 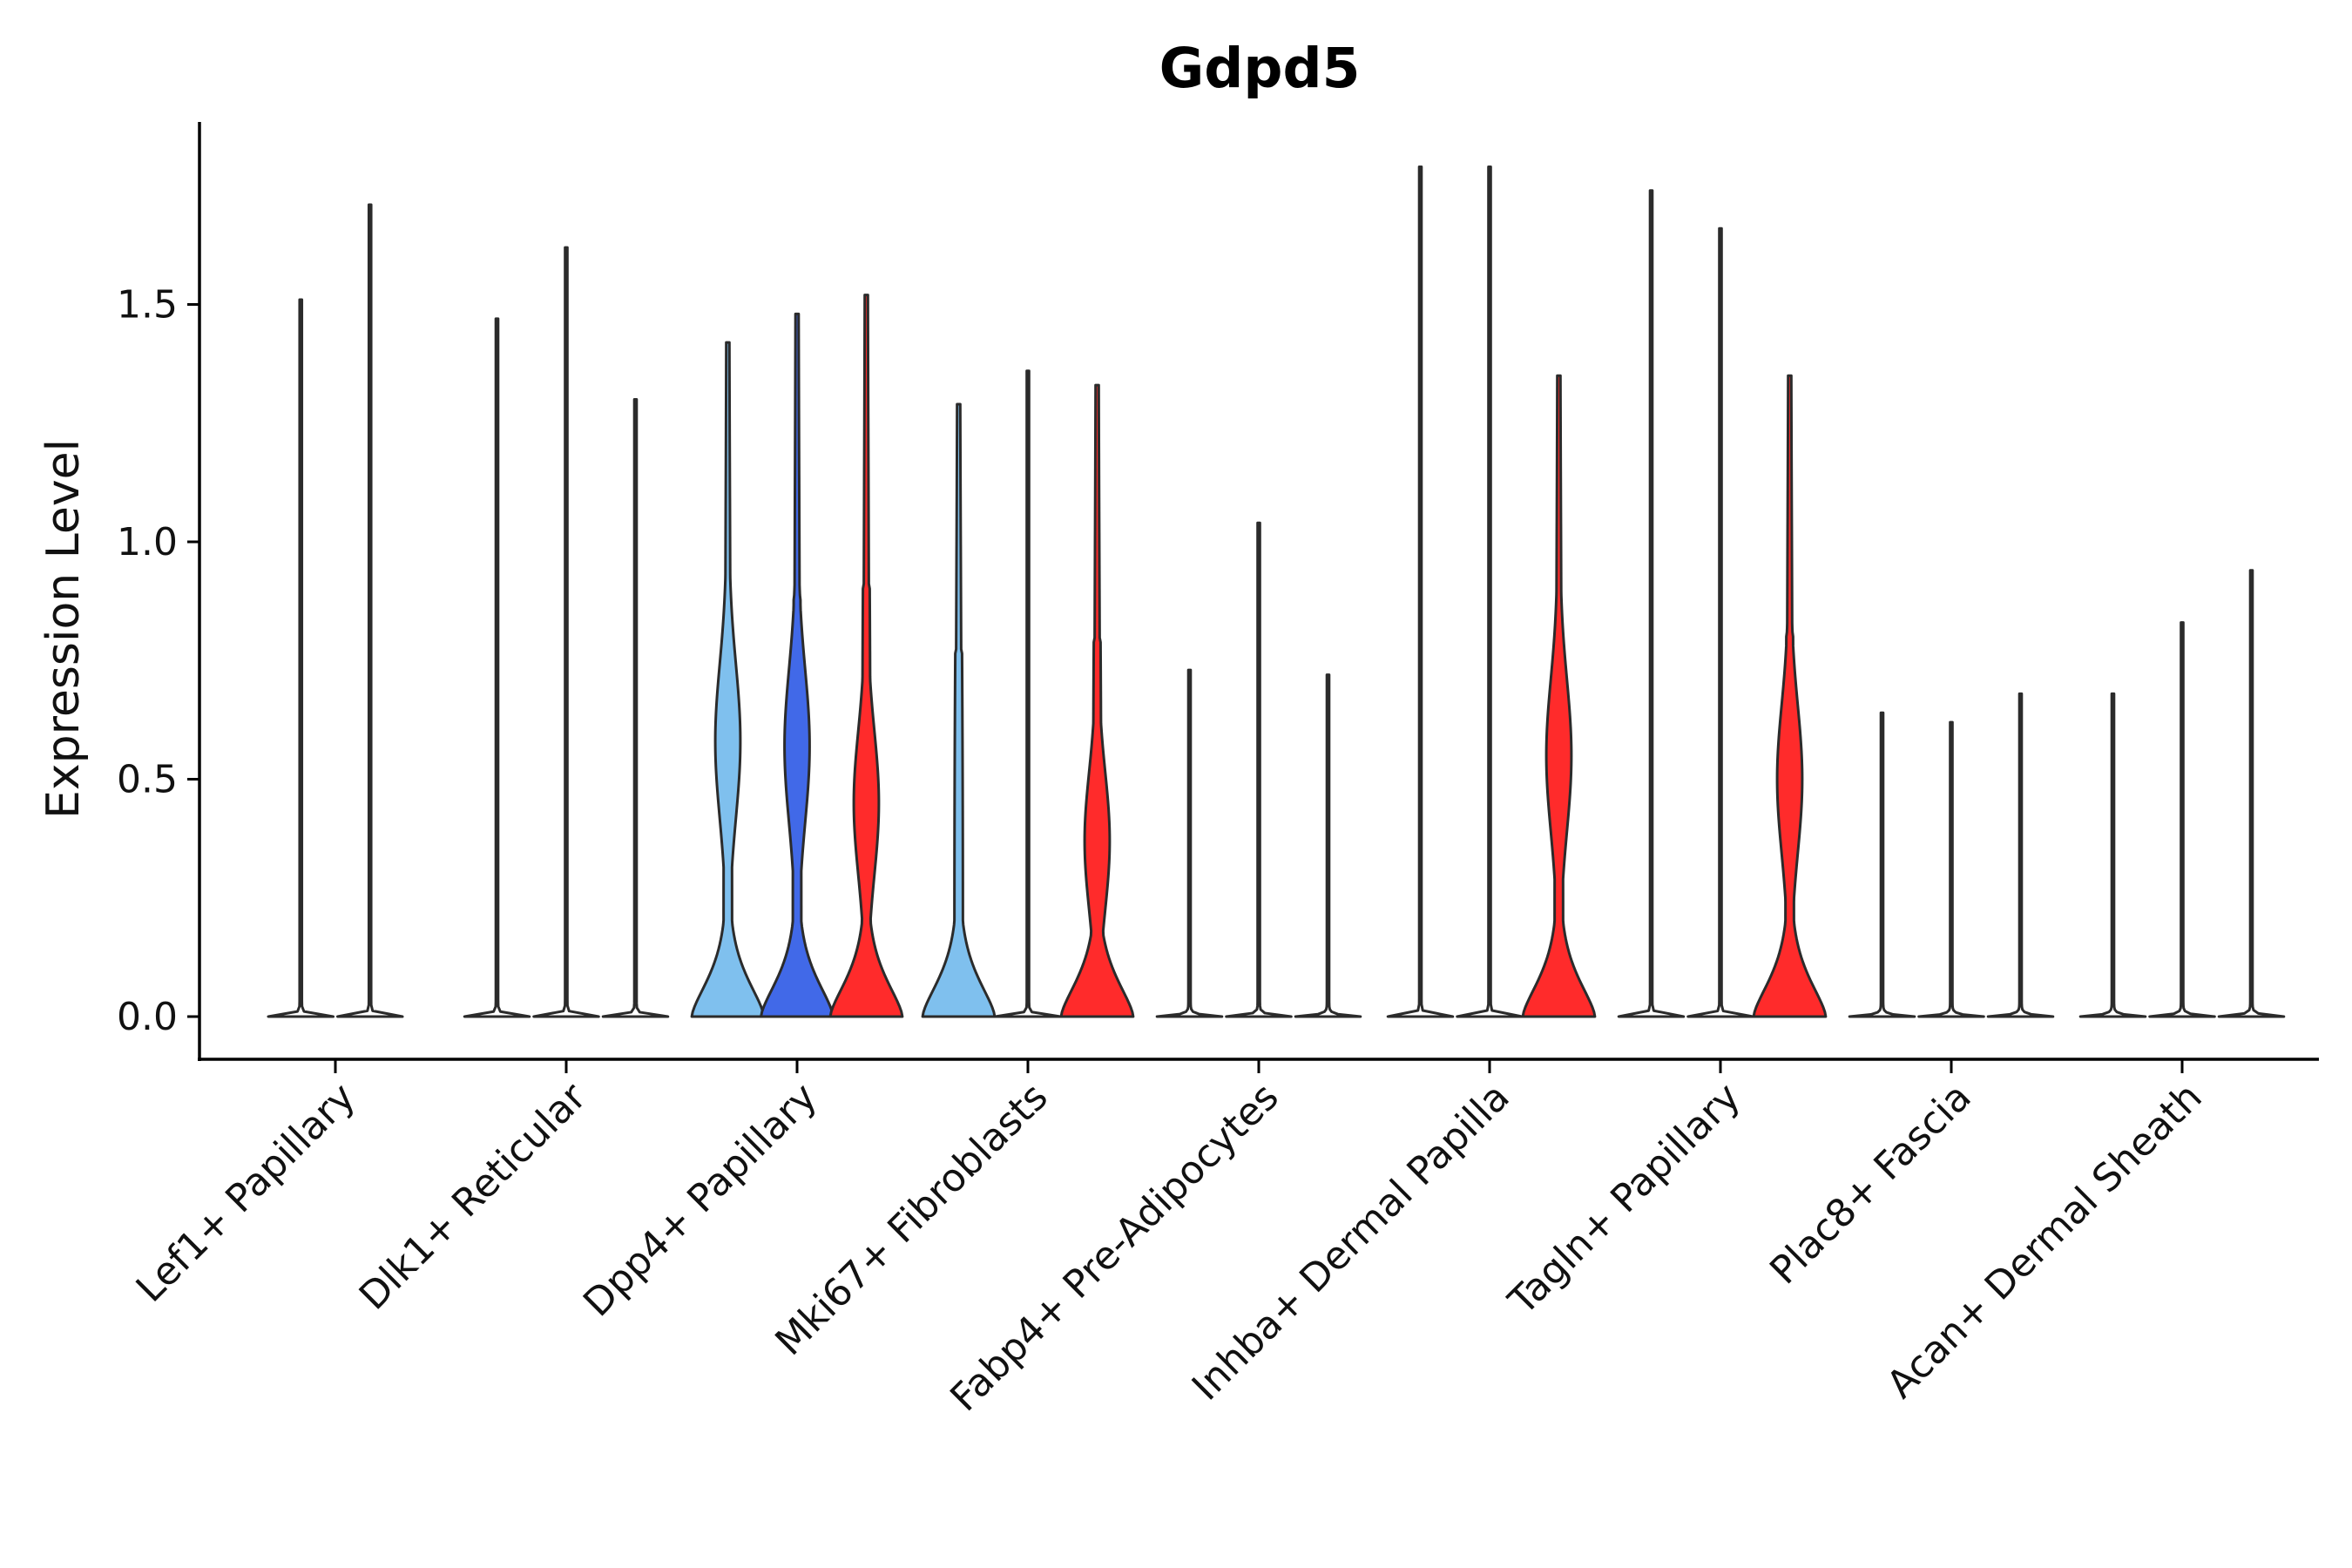 I want to click on x-tick-label: Dlk1+ Reticular, so click(x=474, y=1196).